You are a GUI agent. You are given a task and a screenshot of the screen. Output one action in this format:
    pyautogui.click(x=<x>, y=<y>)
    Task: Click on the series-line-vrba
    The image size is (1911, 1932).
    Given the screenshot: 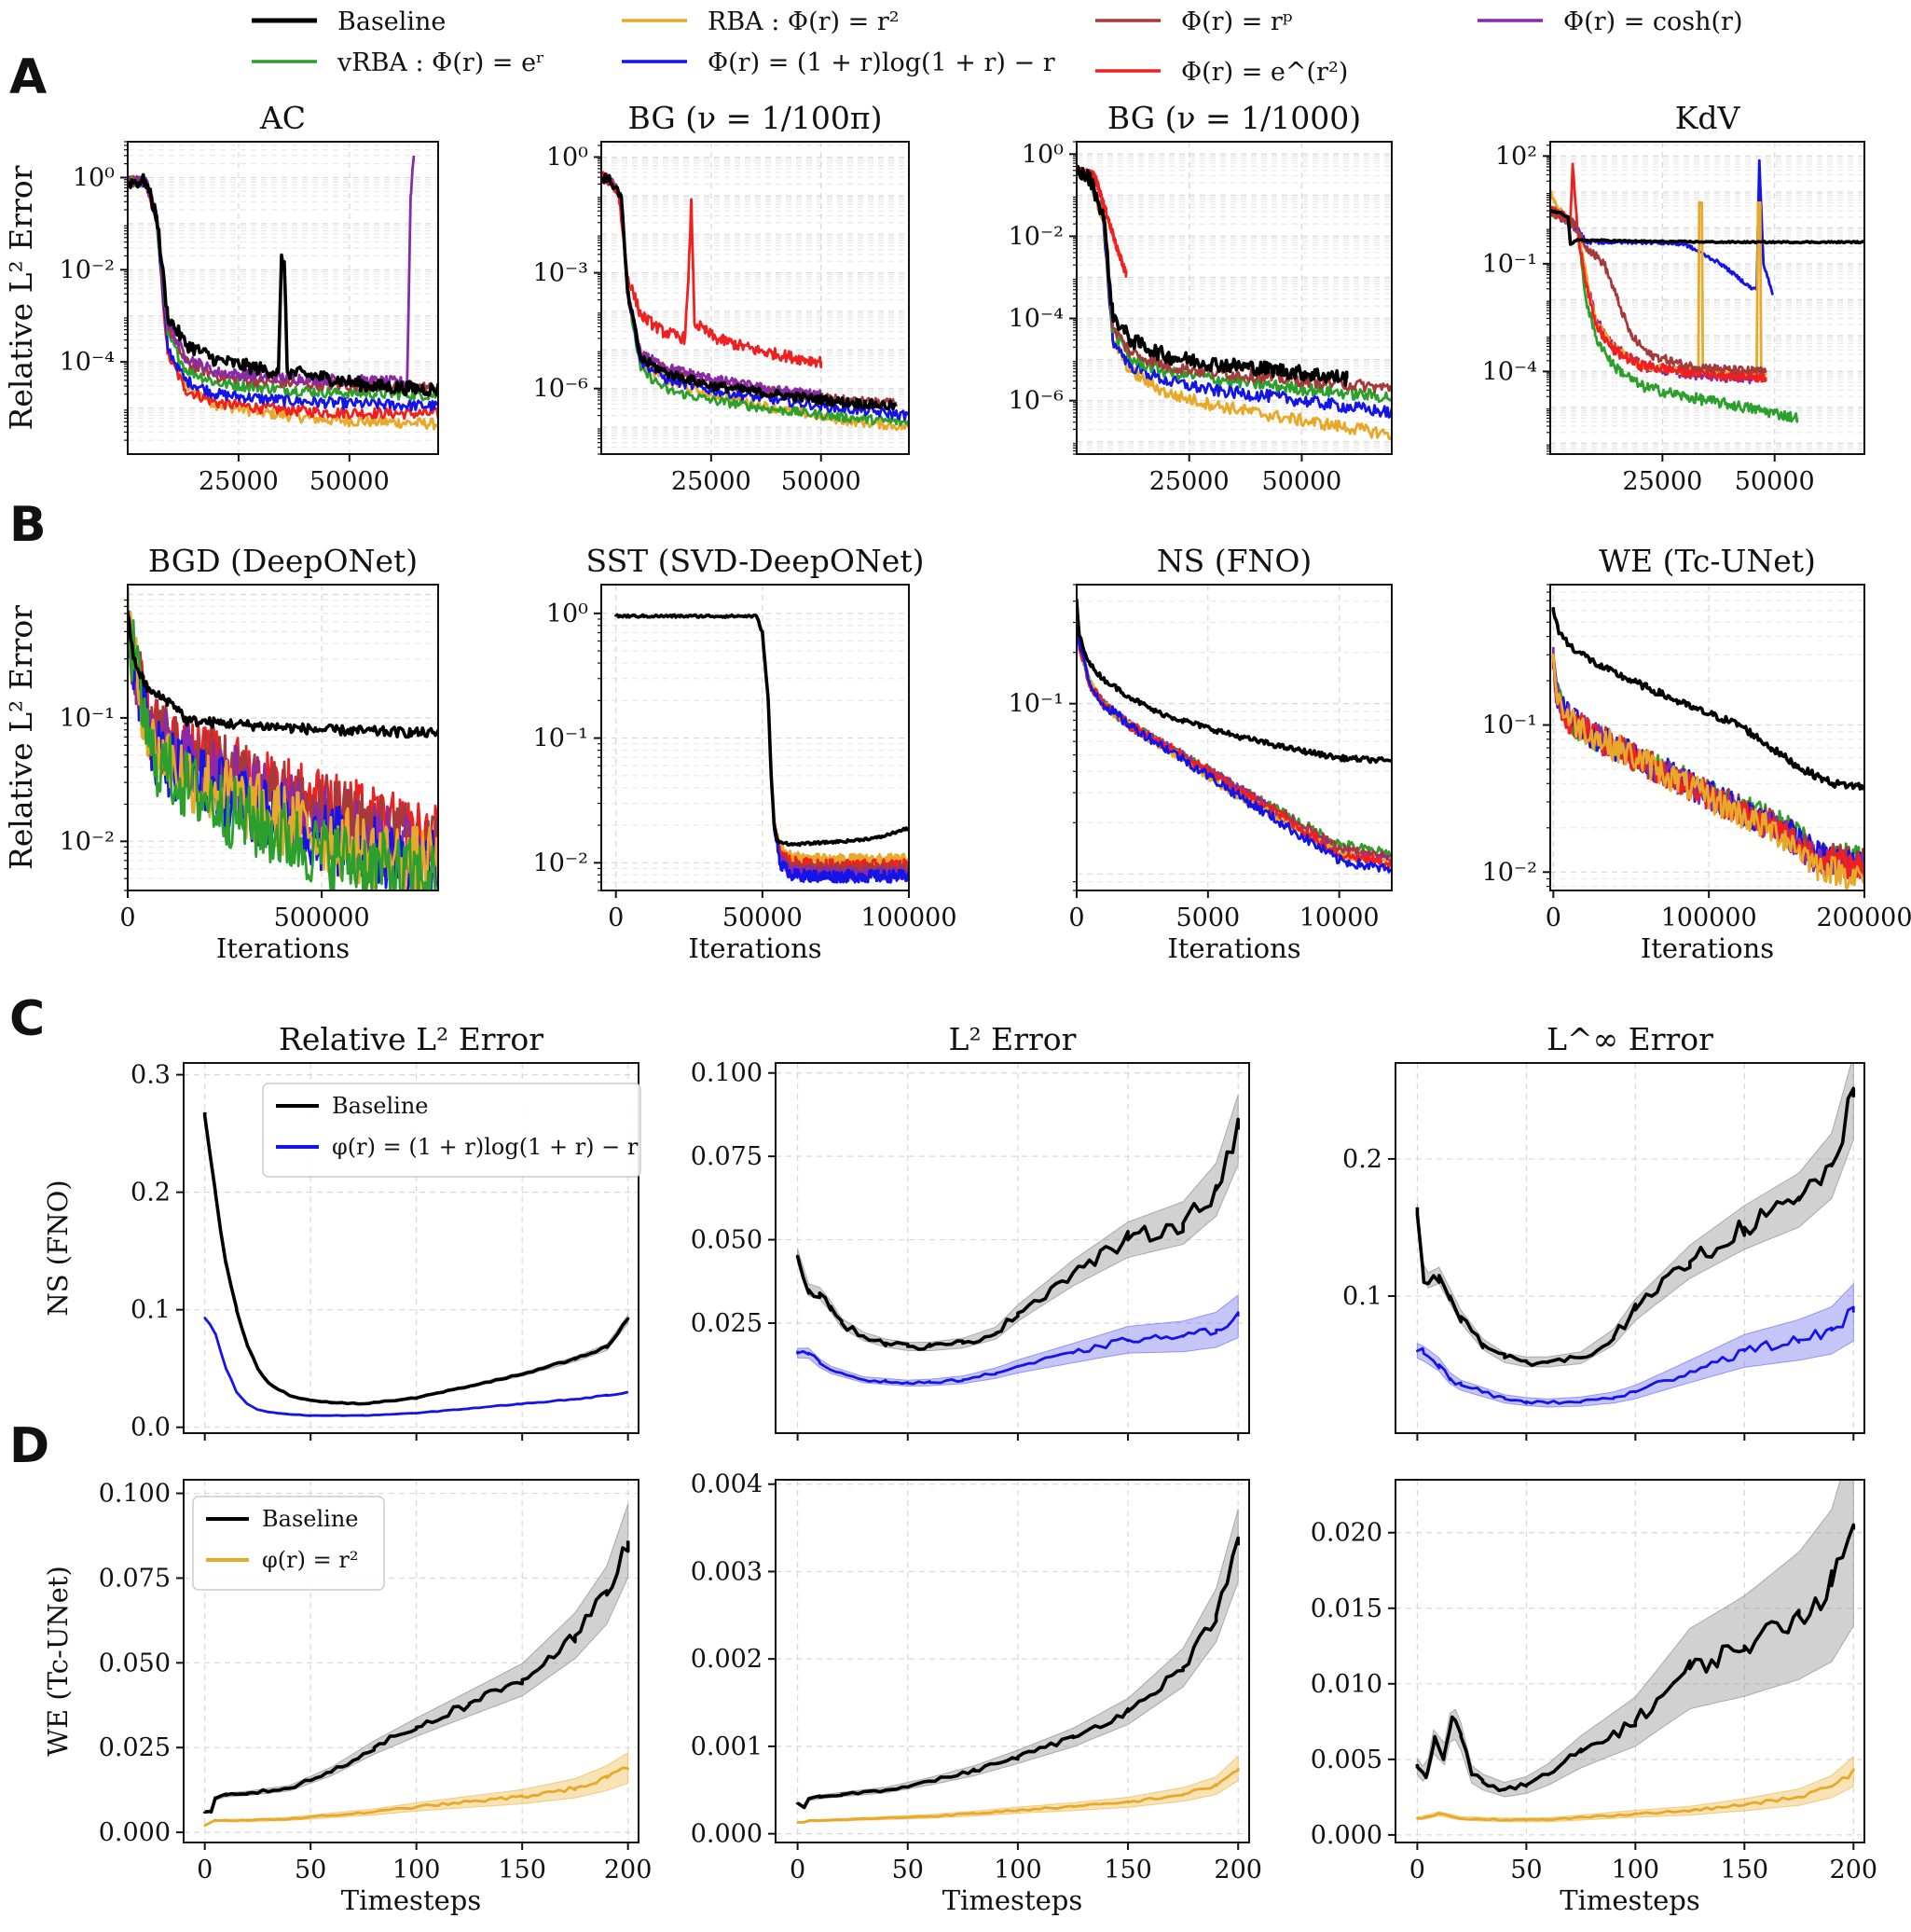 What is the action you would take?
    pyautogui.click(x=283, y=740)
    